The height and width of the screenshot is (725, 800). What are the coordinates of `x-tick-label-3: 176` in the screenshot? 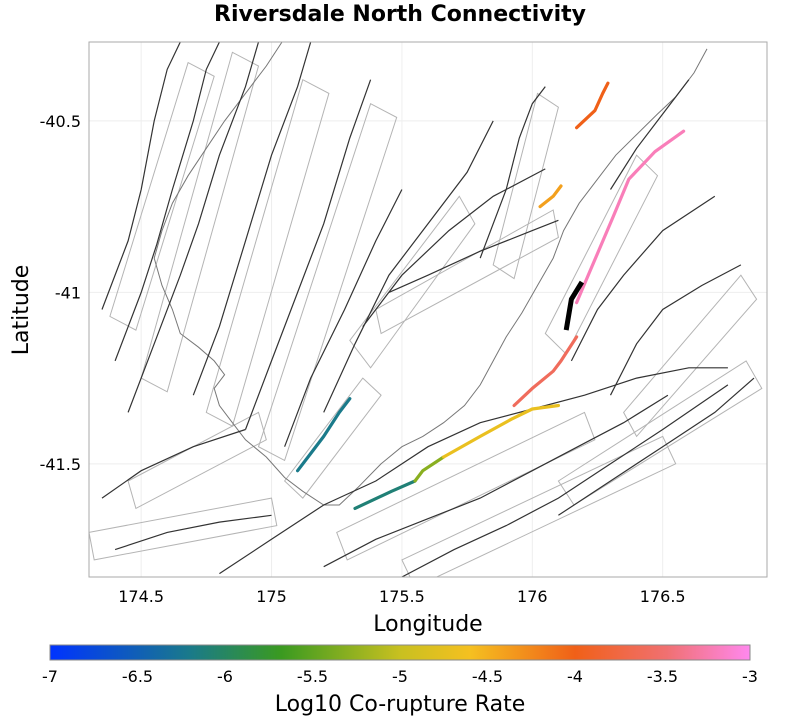 It's located at (532, 596).